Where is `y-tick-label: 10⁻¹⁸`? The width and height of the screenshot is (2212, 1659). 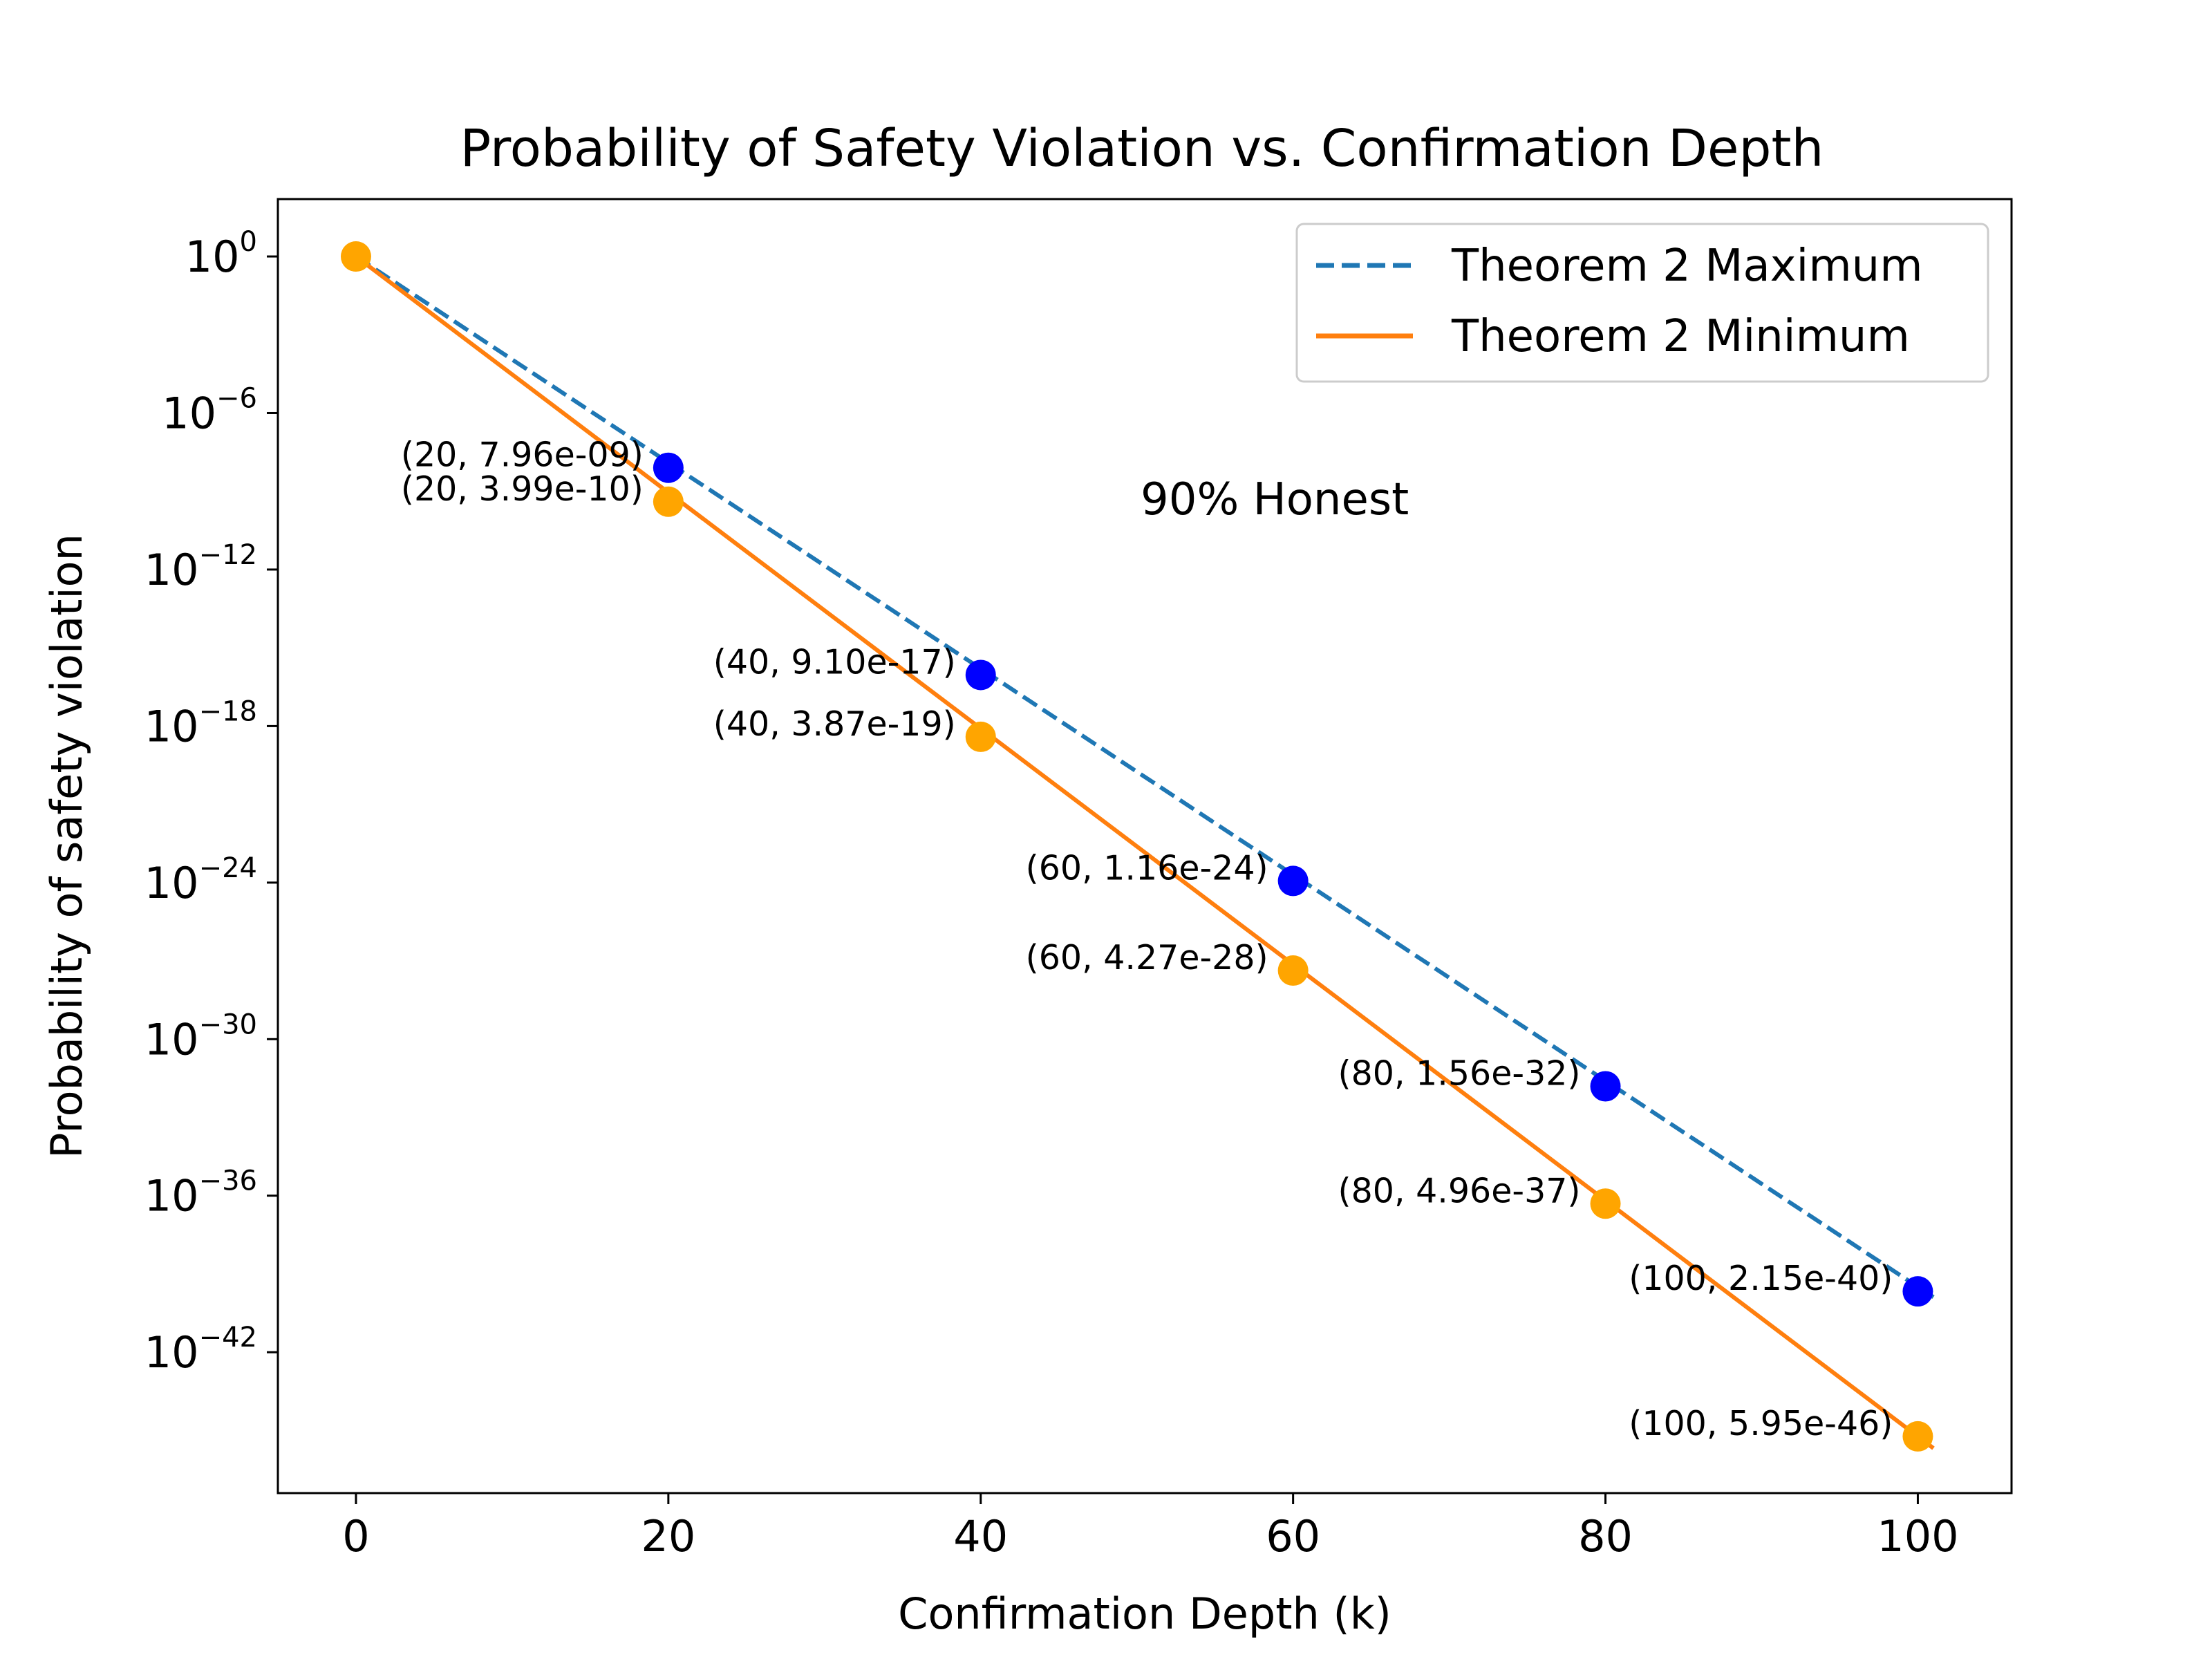
y-tick-label: 10⁻¹⁸ is located at coordinates (201, 723).